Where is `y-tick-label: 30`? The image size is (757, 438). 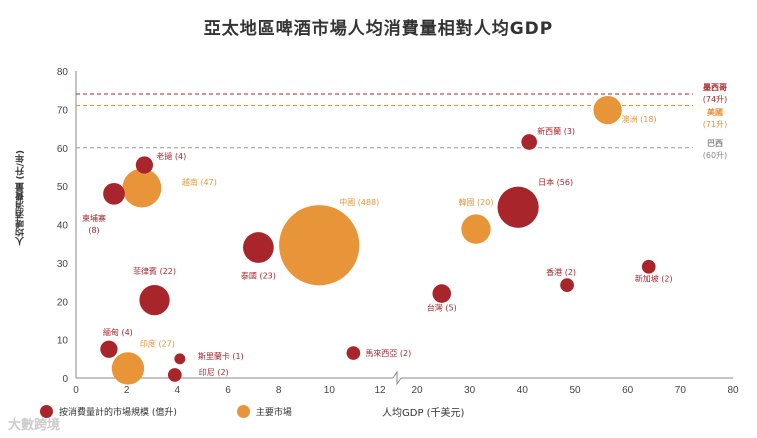 y-tick-label: 30 is located at coordinates (63, 264).